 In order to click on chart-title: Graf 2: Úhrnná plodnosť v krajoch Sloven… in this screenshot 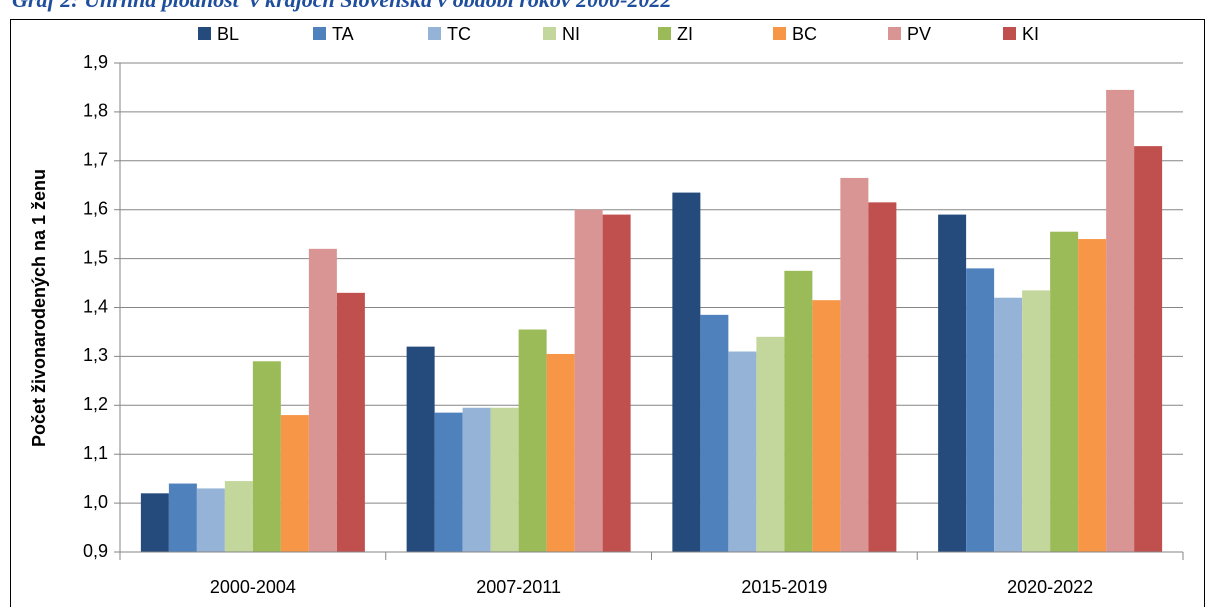, I will do `click(342, 6)`.